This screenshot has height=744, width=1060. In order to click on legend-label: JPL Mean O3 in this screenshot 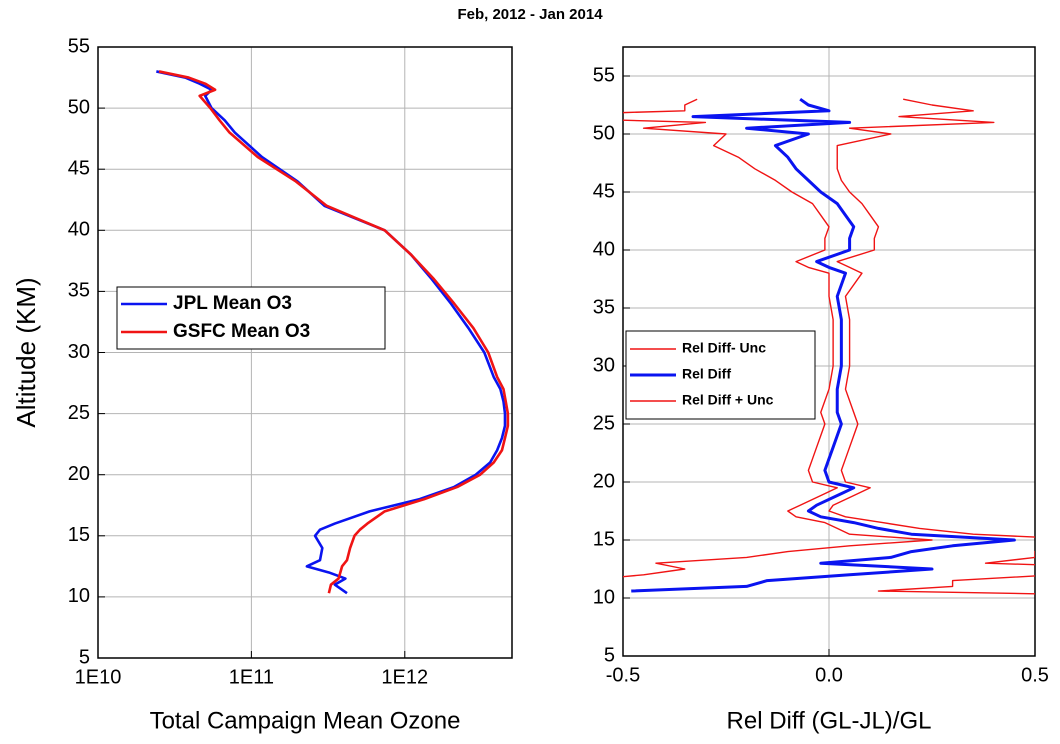, I will do `click(232, 303)`.